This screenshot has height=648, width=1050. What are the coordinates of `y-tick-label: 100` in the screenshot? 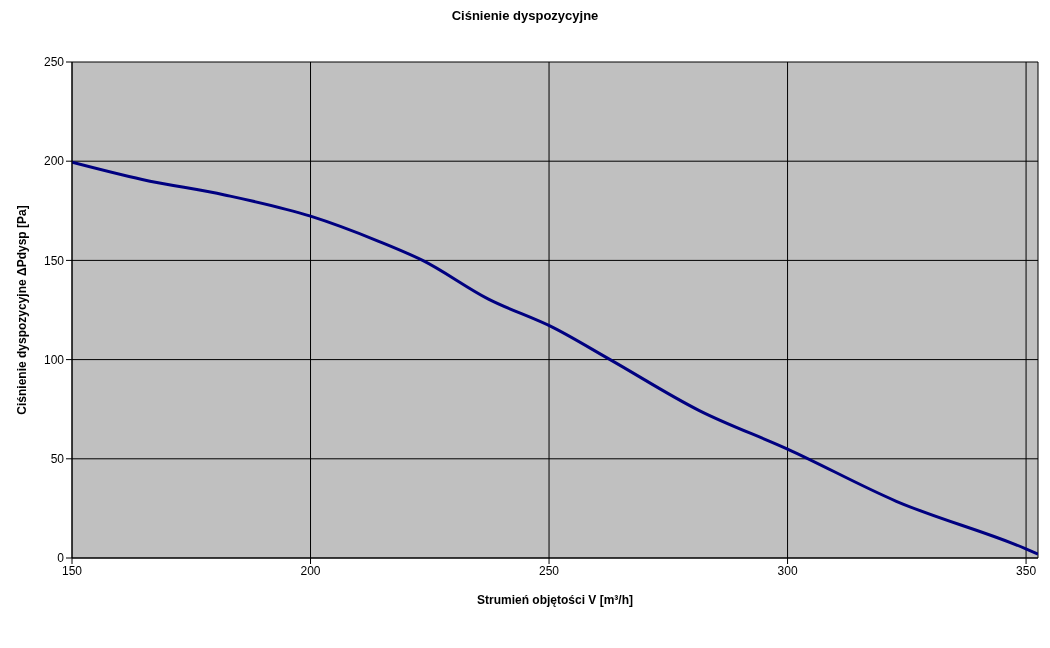 It's located at (54, 359).